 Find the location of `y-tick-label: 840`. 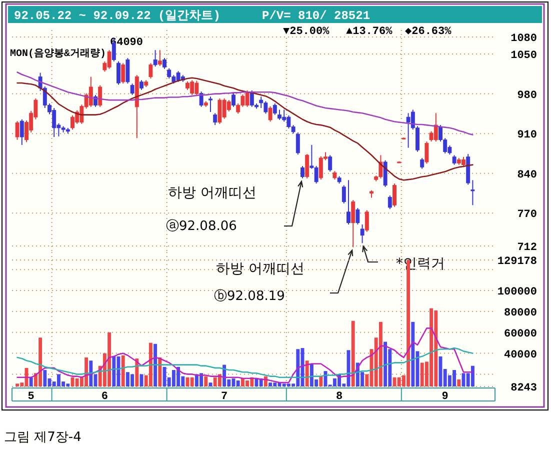

y-tick-label: 840 is located at coordinates (527, 175).